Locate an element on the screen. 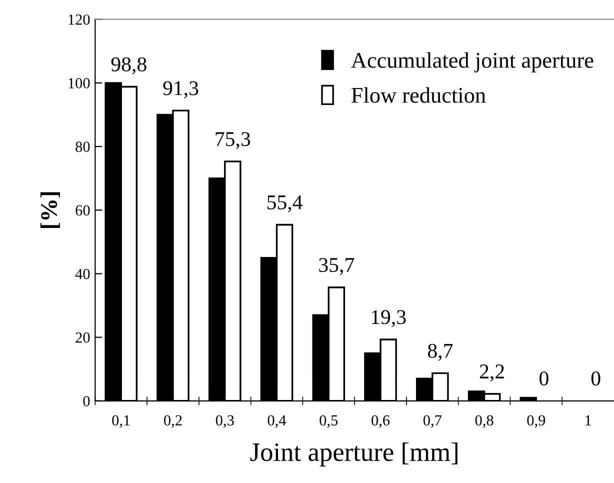  data-label: 35,7 is located at coordinates (336, 267).